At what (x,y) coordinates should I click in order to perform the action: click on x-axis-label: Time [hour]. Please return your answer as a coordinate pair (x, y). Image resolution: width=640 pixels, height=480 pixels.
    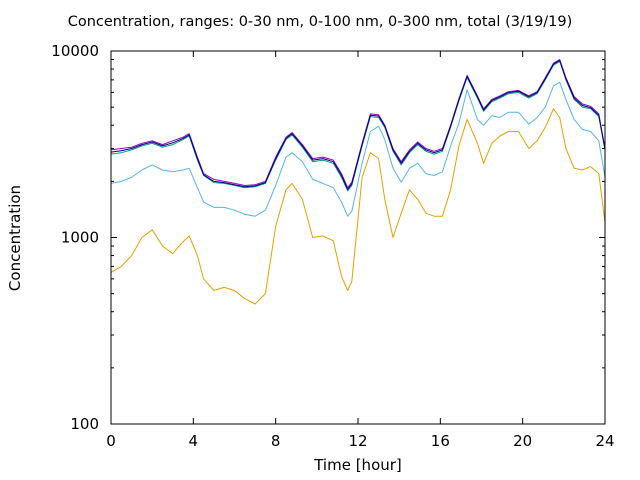
    Looking at the image, I should click on (358, 465).